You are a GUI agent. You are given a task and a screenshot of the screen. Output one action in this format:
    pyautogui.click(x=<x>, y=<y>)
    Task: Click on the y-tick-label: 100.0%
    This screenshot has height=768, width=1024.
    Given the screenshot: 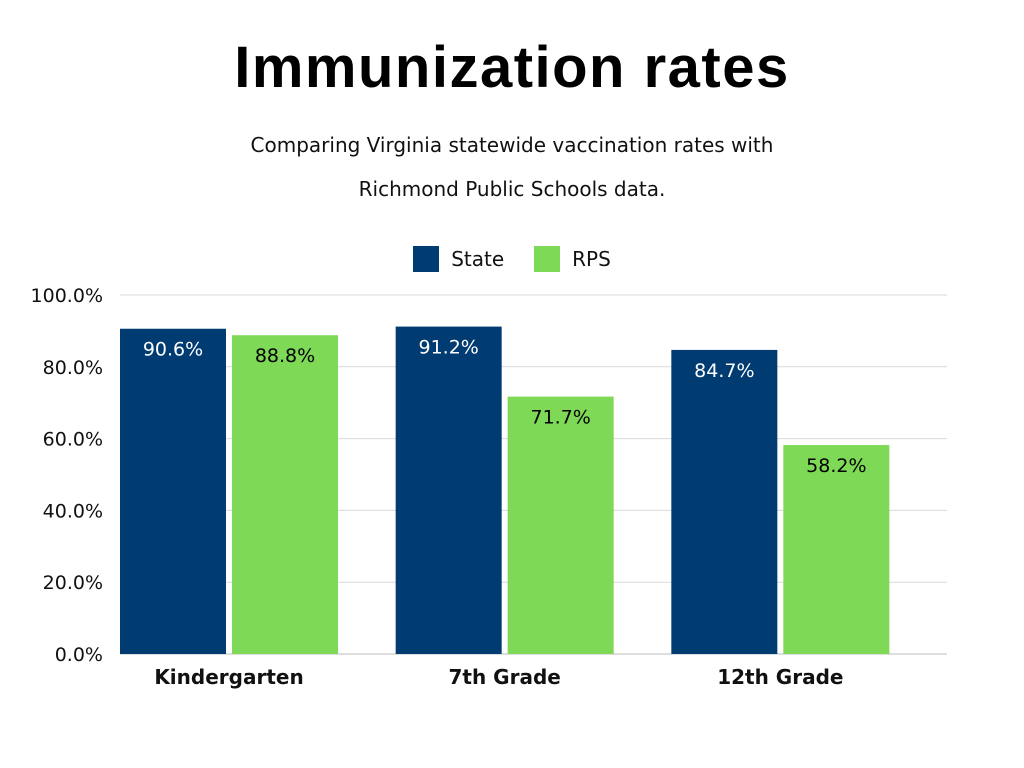 What is the action you would take?
    pyautogui.click(x=67, y=296)
    